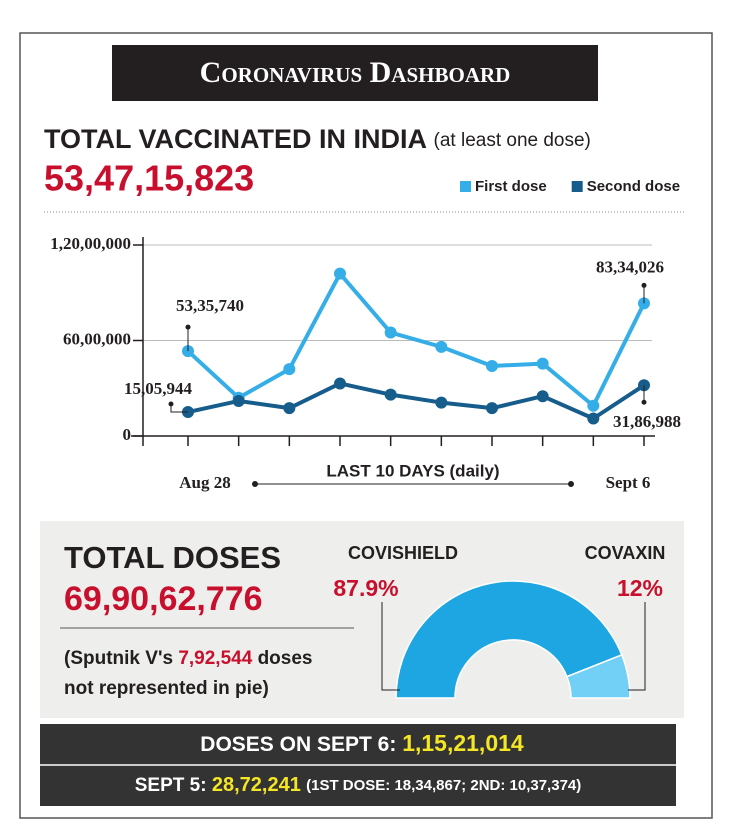  What do you see at coordinates (512, 140) in the screenshot?
I see `subtitle: (at least one dose)` at bounding box center [512, 140].